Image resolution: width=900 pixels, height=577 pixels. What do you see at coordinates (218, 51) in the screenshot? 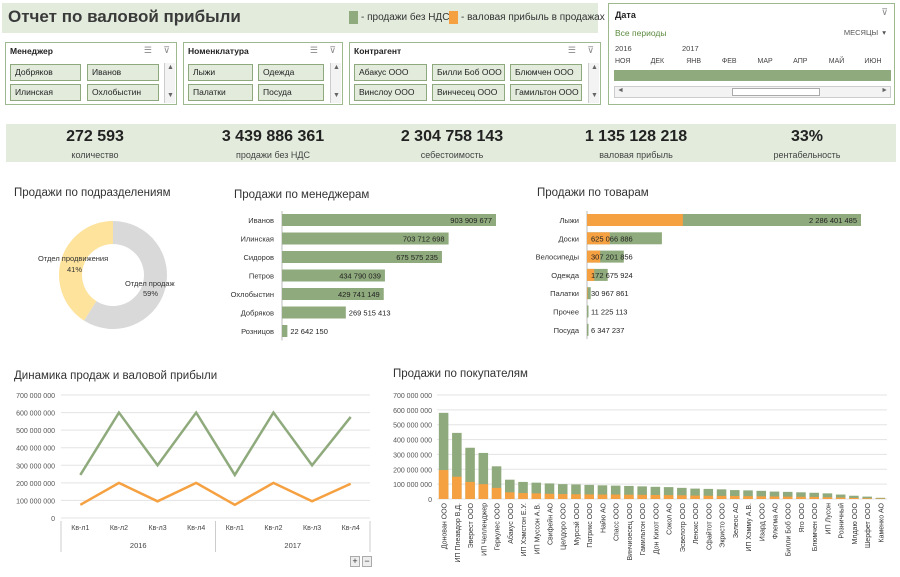
I see `slicer-nomenclature-title: Номенклатура` at bounding box center [218, 51].